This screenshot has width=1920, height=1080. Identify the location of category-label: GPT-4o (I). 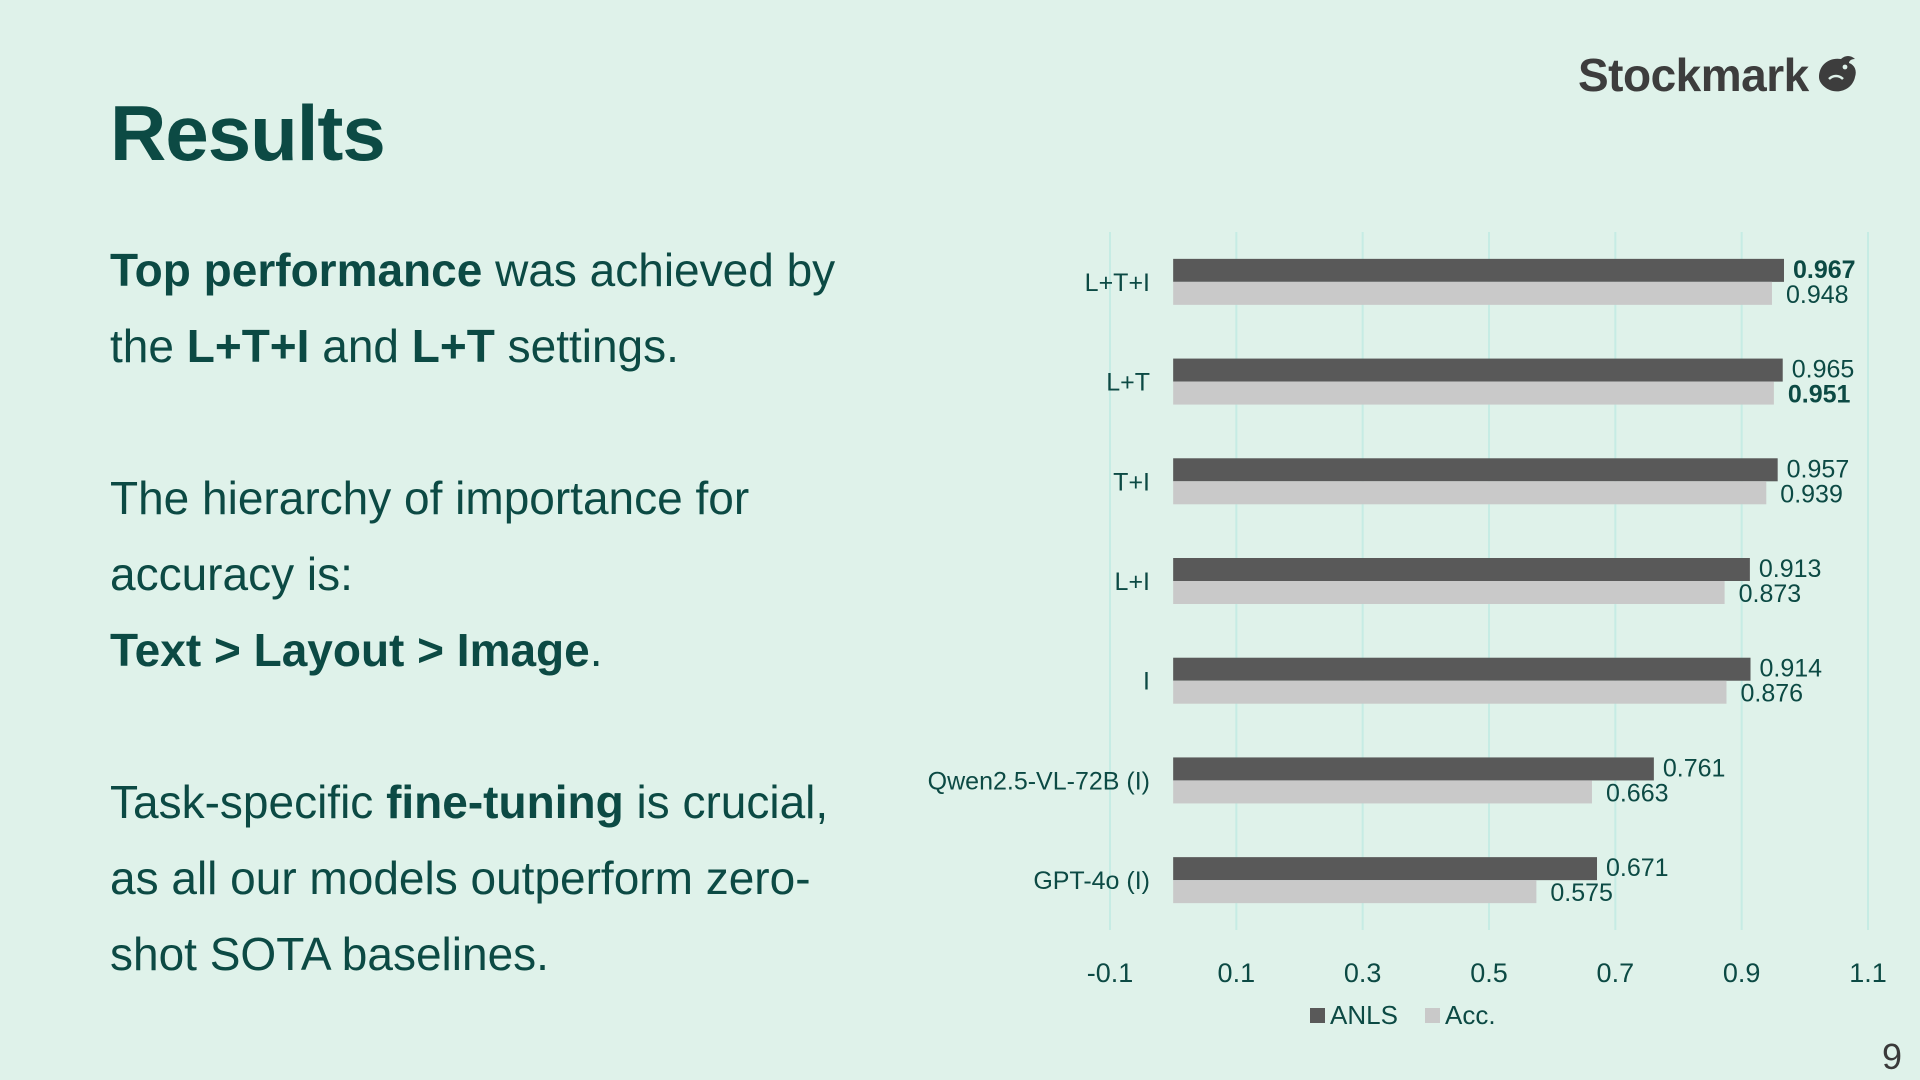
(1091, 881).